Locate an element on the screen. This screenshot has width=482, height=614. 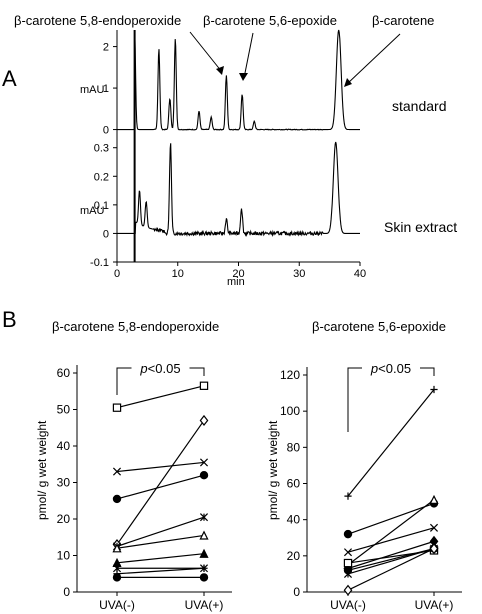
annotation-arrows is located at coordinates (295, 58).